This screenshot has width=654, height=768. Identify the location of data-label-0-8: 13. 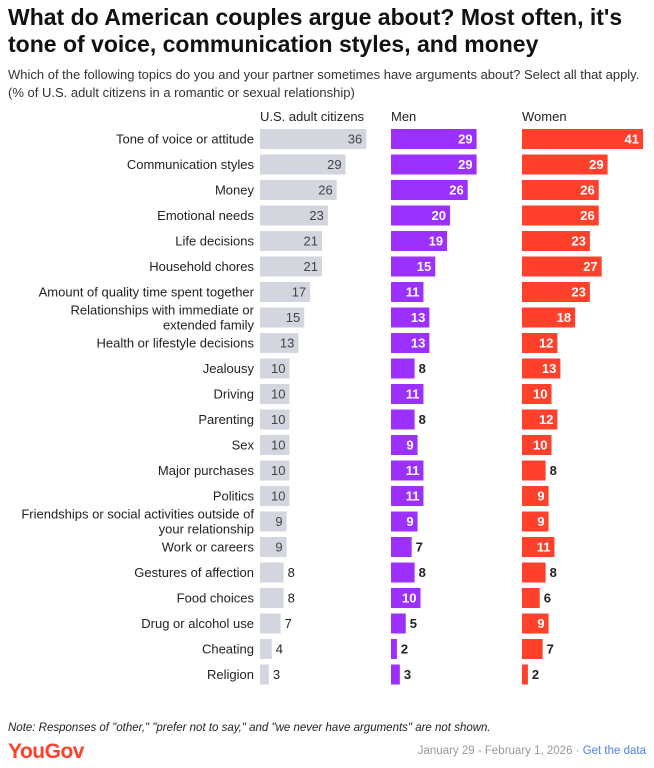
(287, 343).